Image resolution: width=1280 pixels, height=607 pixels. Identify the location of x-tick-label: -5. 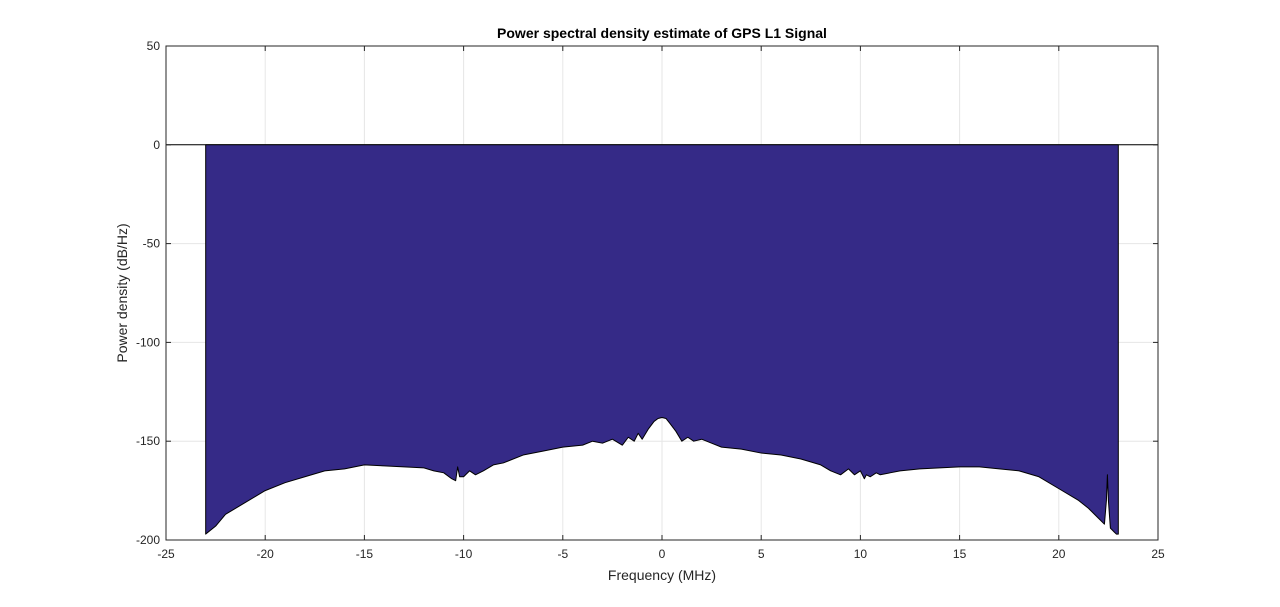
(562, 554).